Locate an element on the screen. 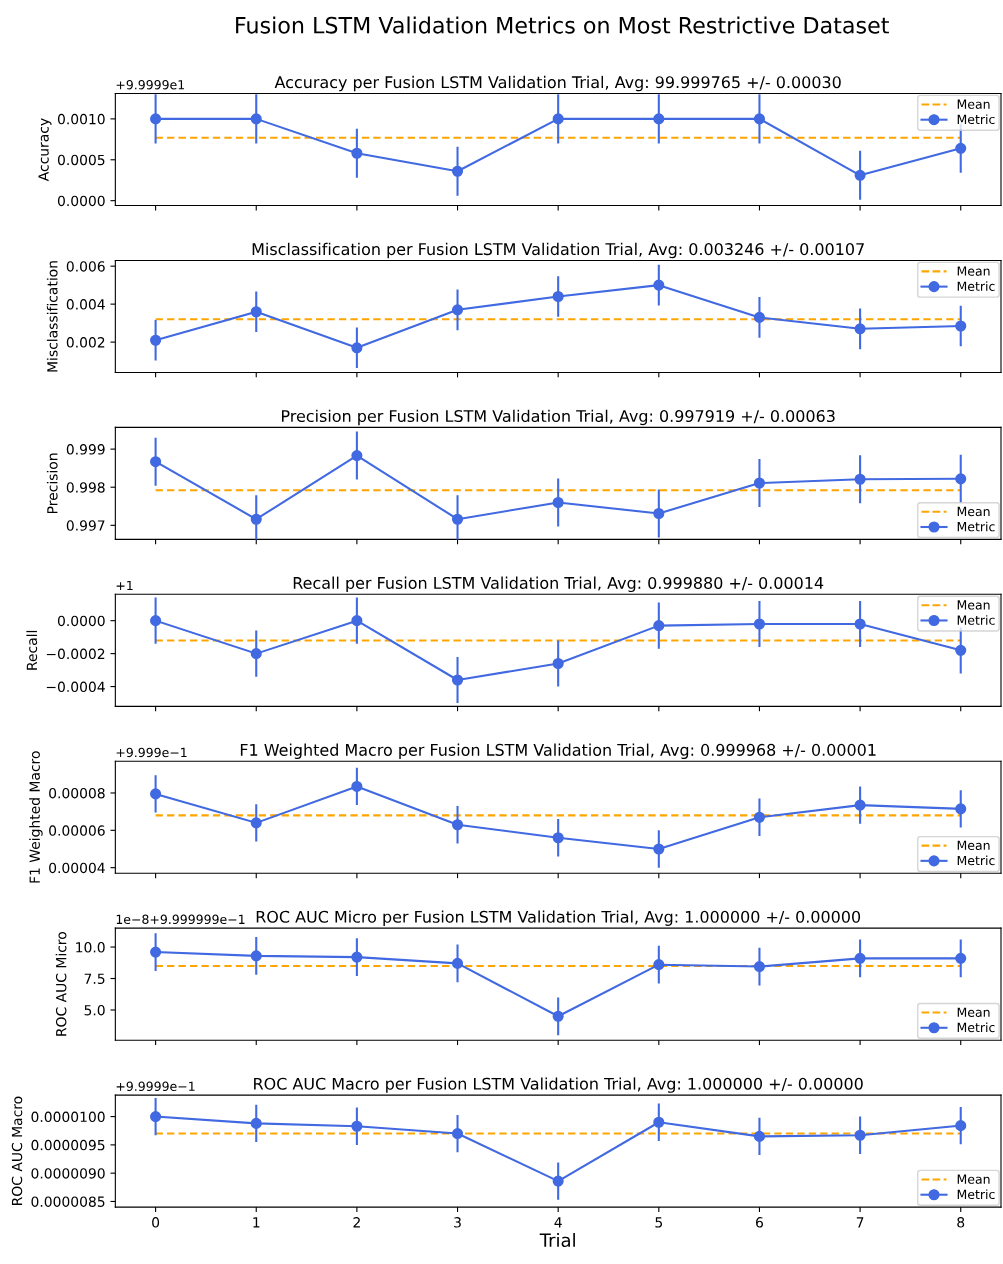  y-tick-label: 0.0000100 is located at coordinates (68, 1117).